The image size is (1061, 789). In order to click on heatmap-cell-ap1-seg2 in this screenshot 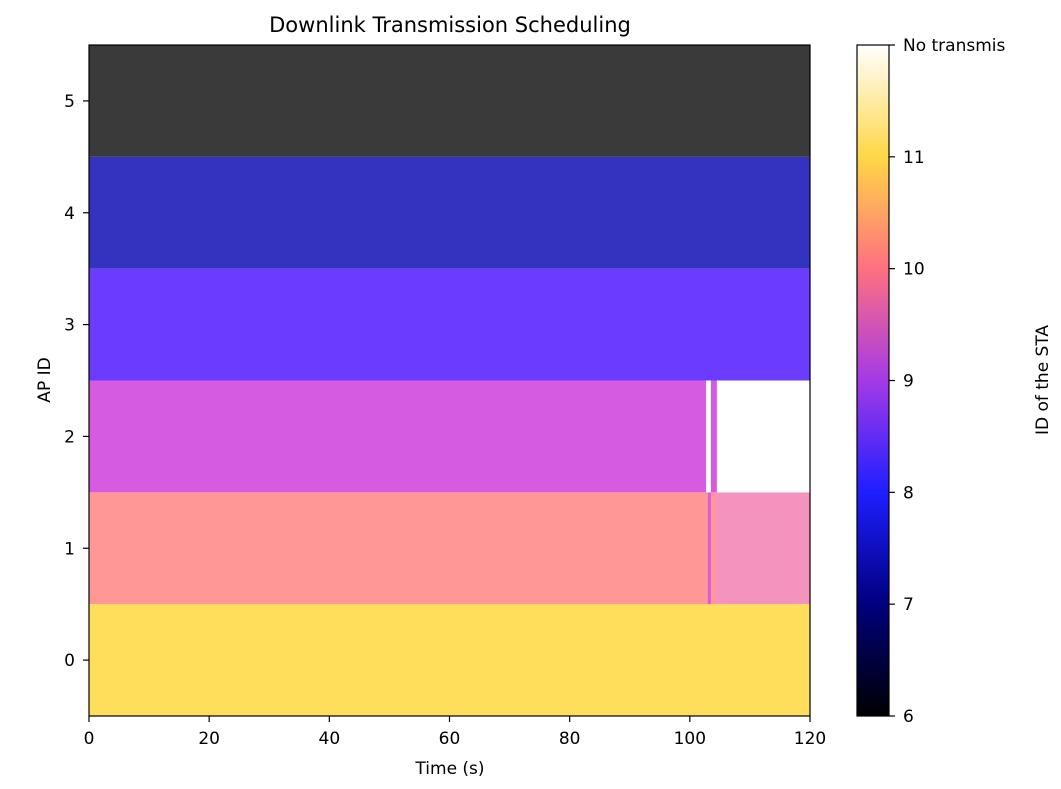, I will do `click(713, 548)`.